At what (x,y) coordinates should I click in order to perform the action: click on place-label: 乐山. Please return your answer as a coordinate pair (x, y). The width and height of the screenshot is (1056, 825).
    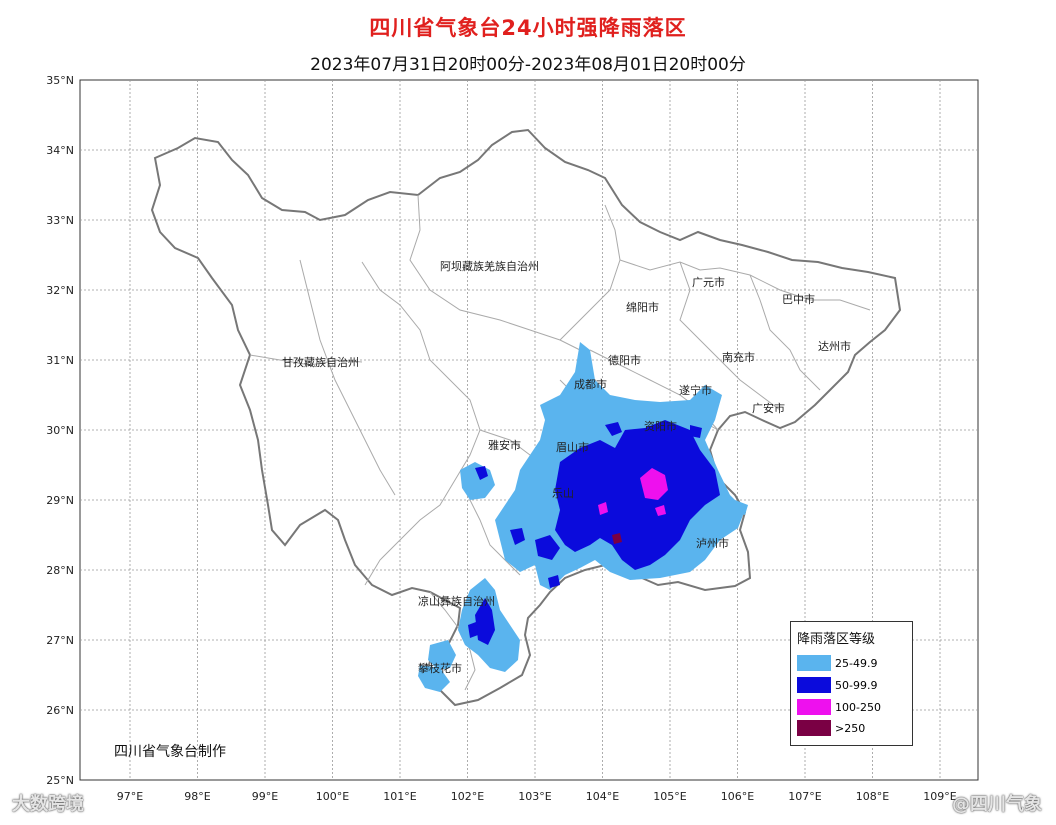
    Looking at the image, I should click on (563, 493).